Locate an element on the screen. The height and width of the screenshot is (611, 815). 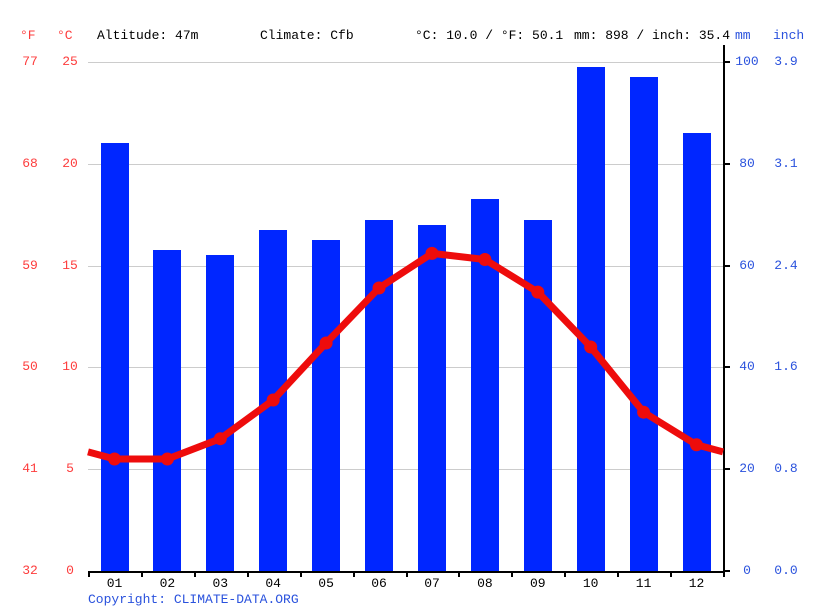
copyright: Copyright: CLIMATE-DATA.ORG is located at coordinates (193, 599).